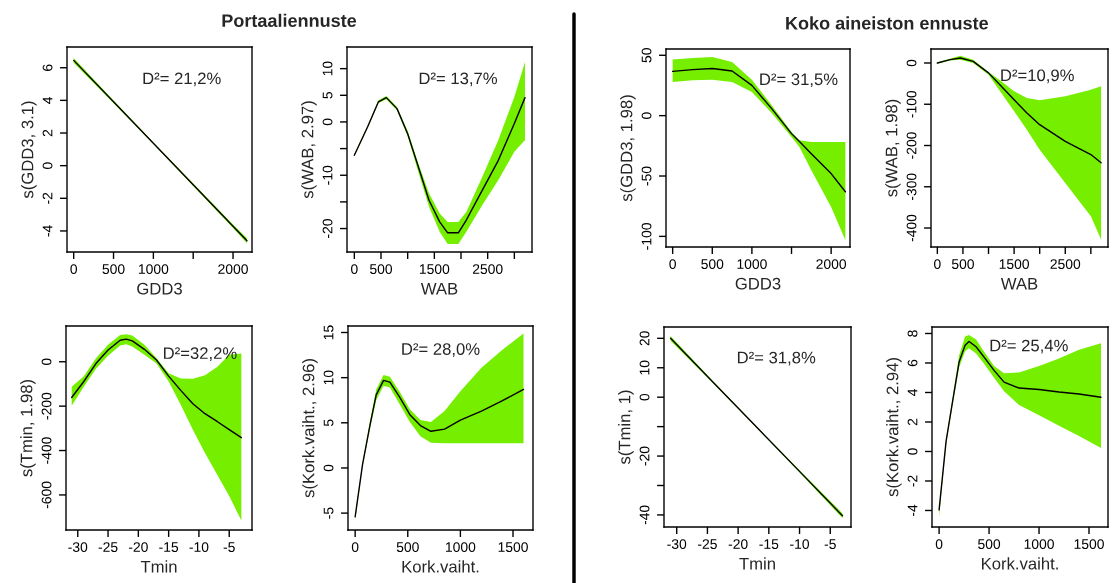 The height and width of the screenshot is (583, 1116). Describe the element at coordinates (46, 495) in the screenshot. I see `y-tick-label: -600` at that location.